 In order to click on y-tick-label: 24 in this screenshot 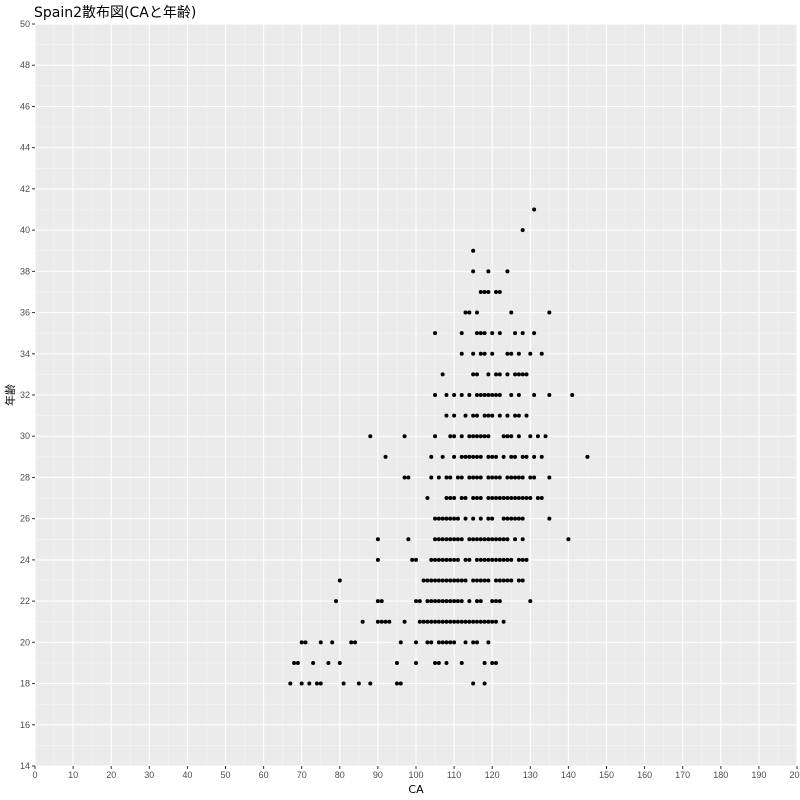, I will do `click(25, 560)`.